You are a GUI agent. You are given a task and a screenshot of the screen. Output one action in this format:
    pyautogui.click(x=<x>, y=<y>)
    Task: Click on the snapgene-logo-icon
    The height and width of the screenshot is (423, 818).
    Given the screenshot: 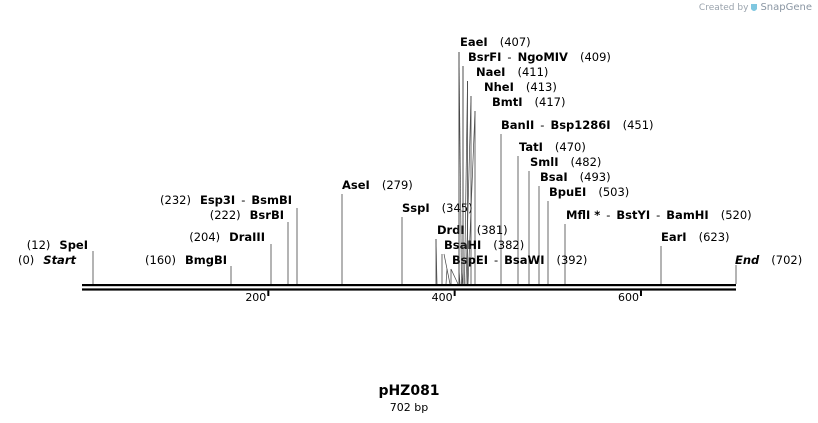 What is the action you would take?
    pyautogui.click(x=754, y=7)
    